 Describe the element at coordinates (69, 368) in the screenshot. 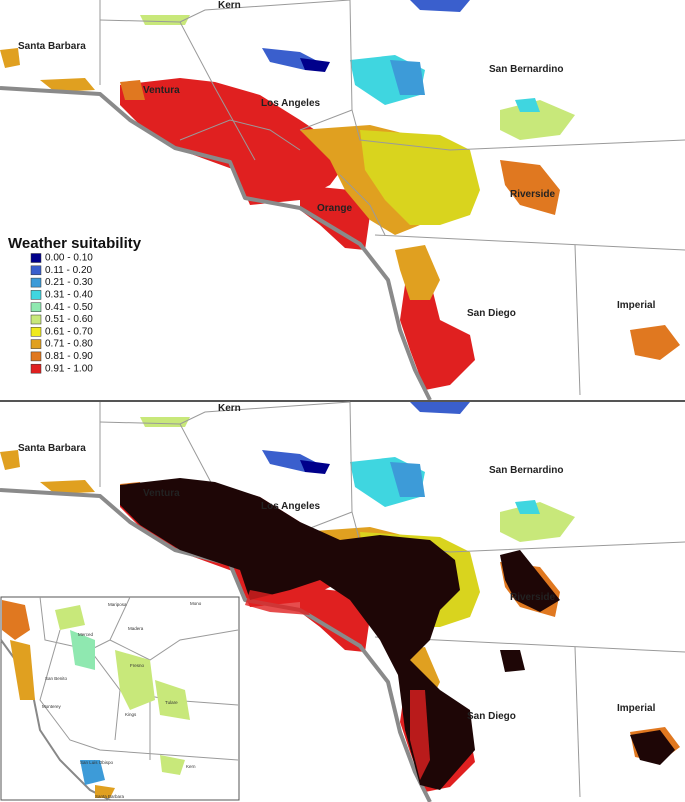

I see `legend-label: 0.91 - 1.00` at that location.